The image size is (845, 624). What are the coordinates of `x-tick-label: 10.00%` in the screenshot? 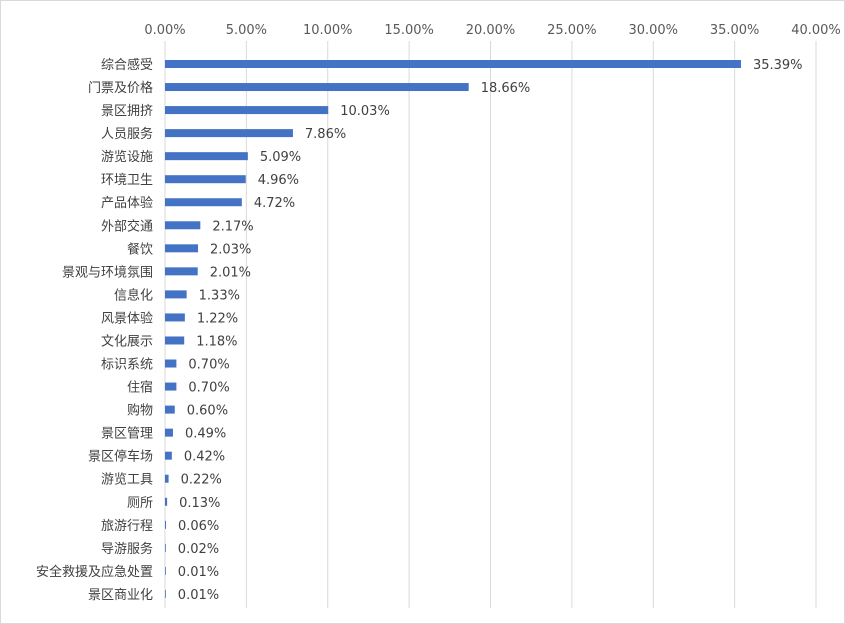 It's located at (328, 30).